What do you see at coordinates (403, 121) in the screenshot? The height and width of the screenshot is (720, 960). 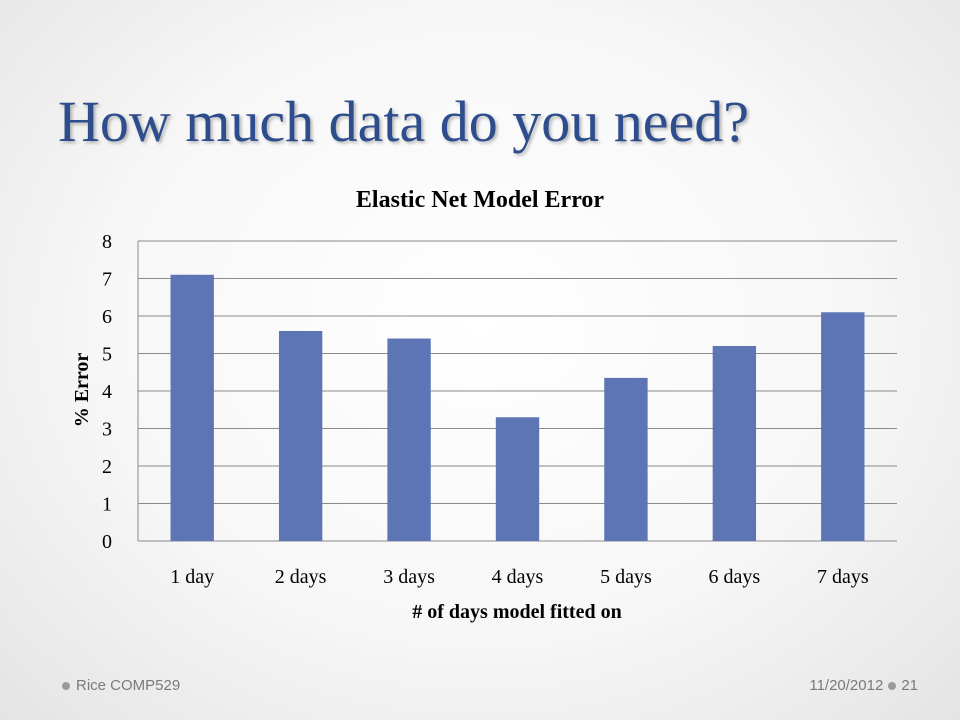 I see `slide-title: How much data do you need?` at bounding box center [403, 121].